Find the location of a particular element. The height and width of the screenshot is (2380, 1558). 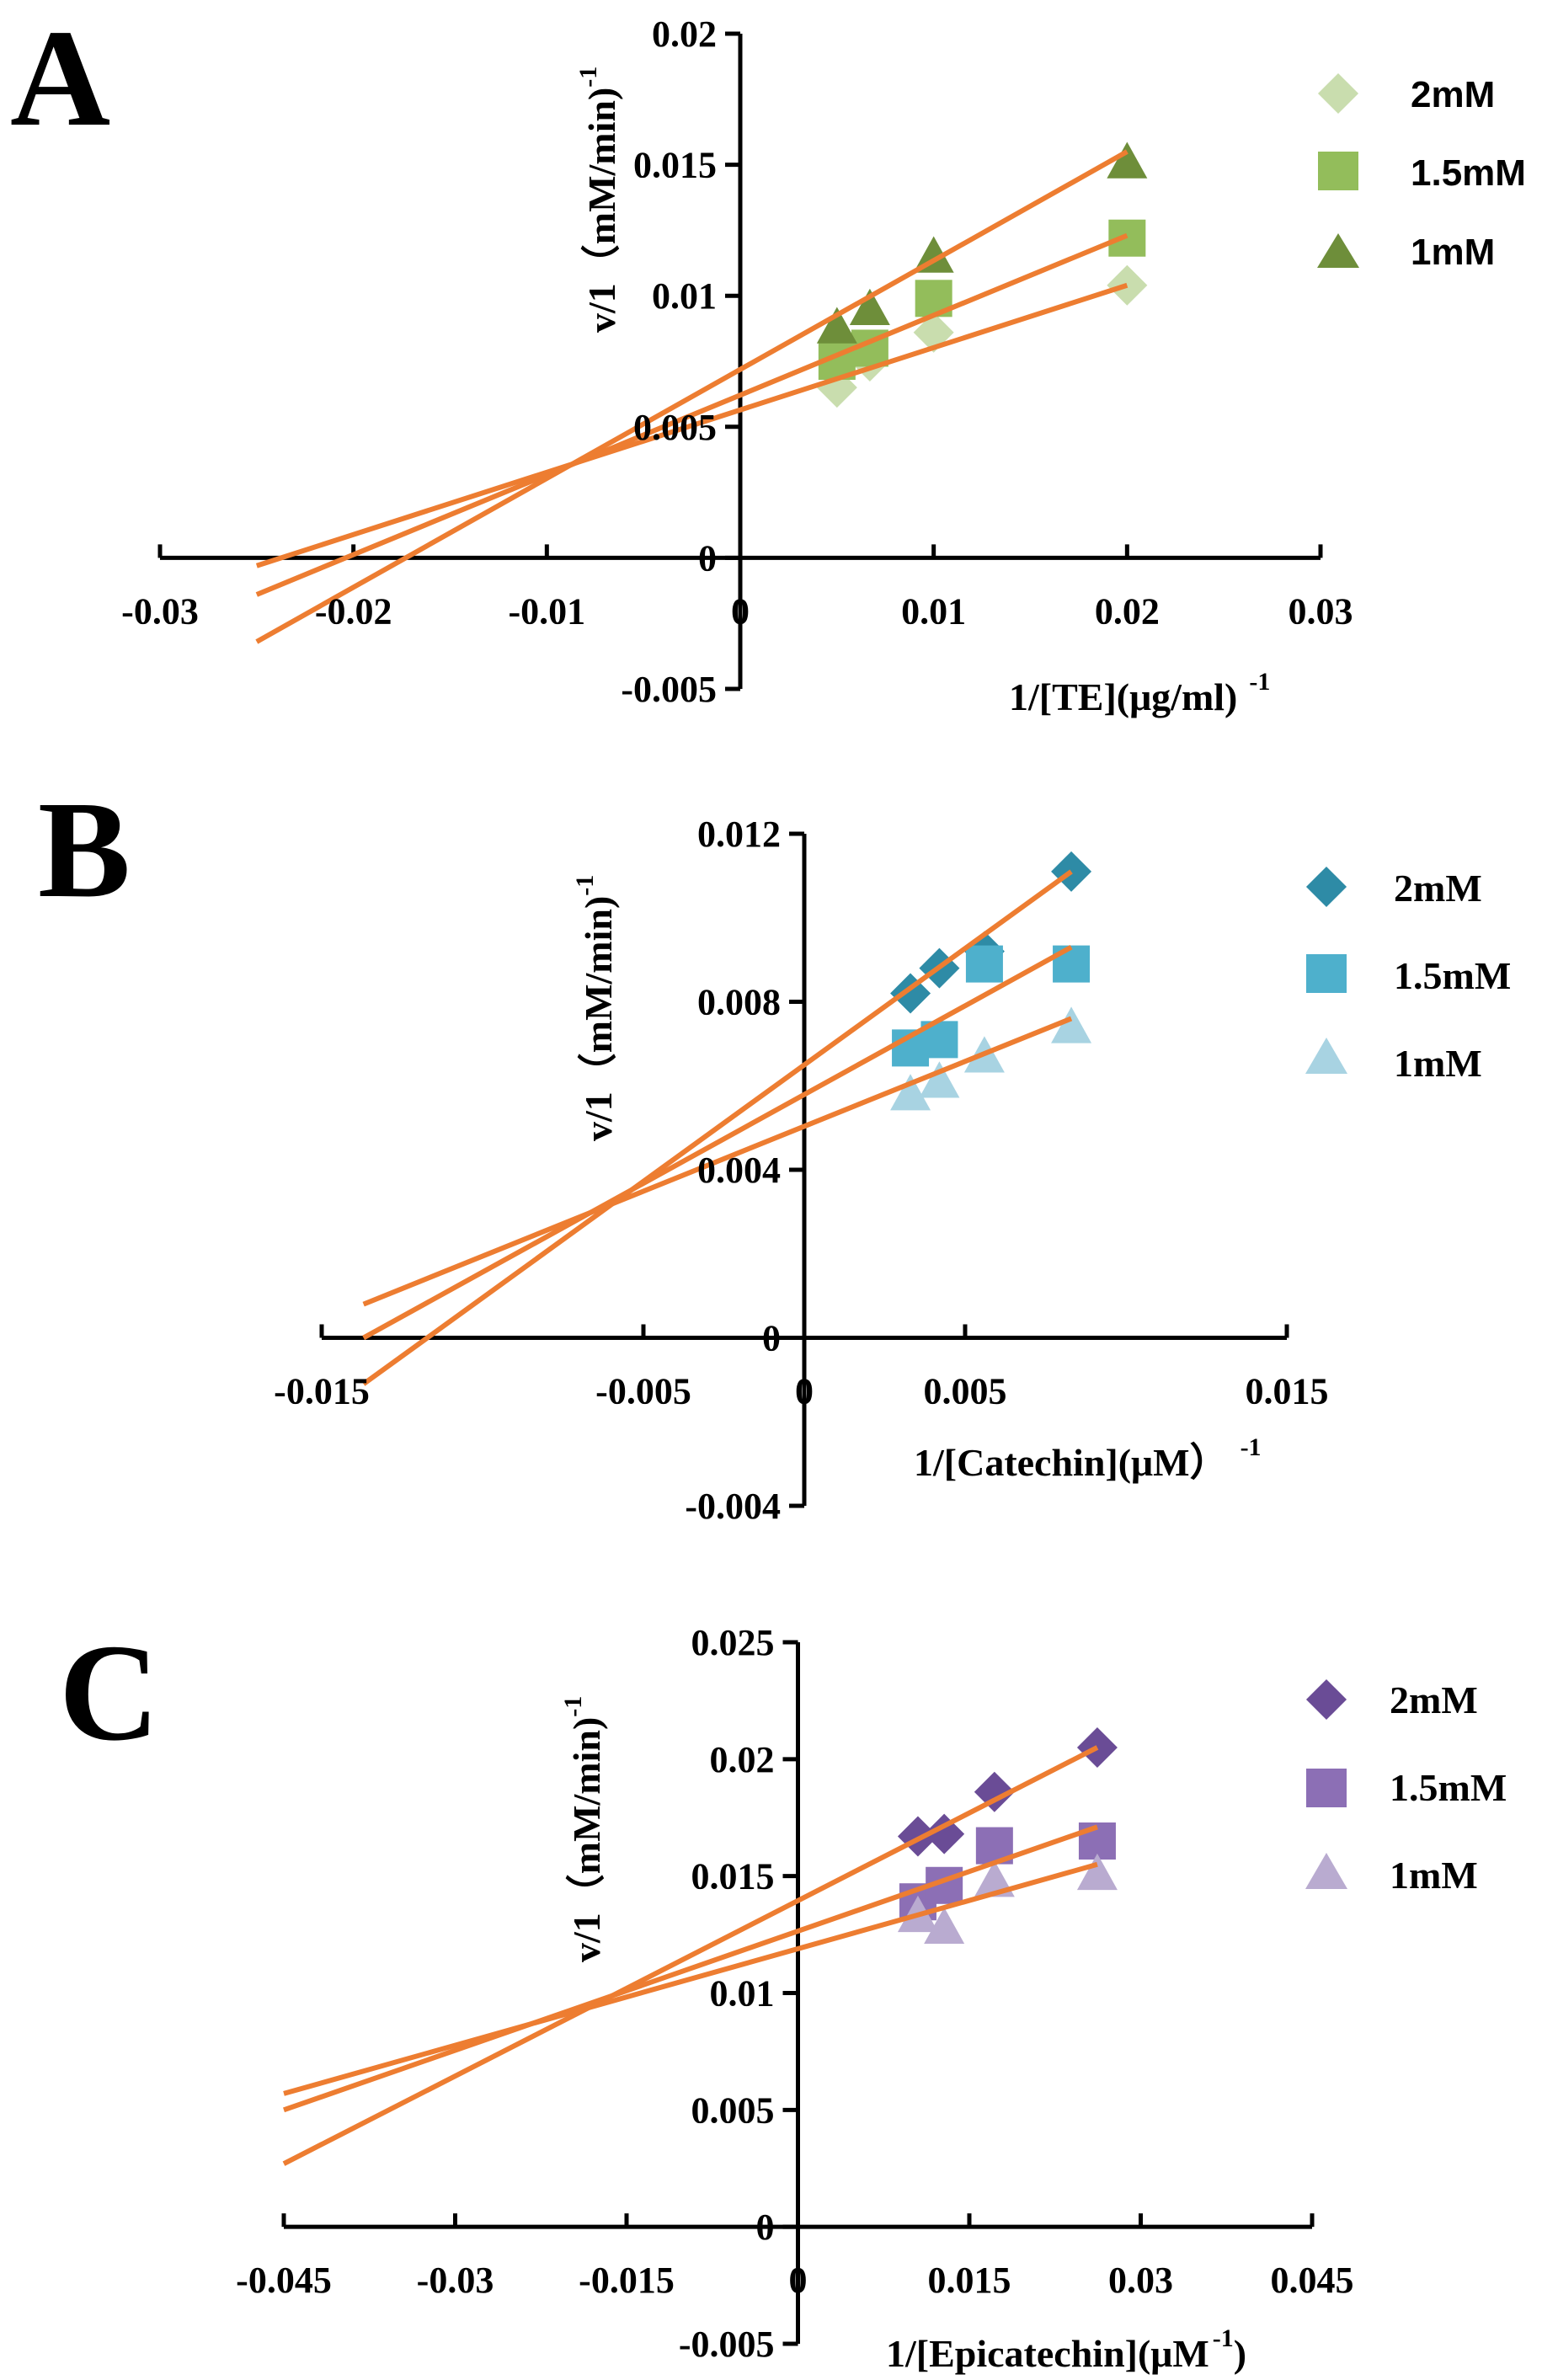

panel-letter-c: C is located at coordinates (109, 1692).